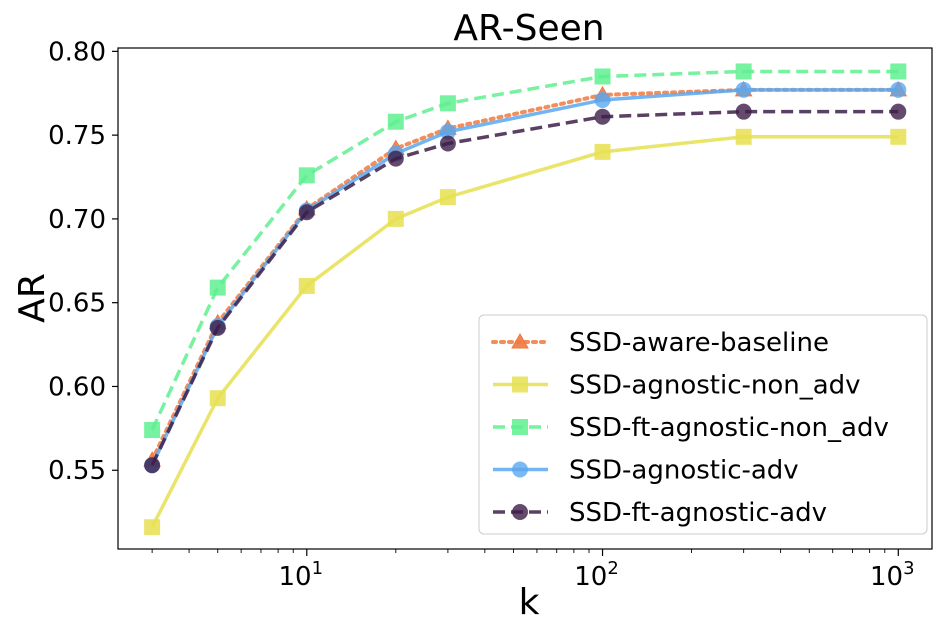 This screenshot has height=634, width=952. Describe the element at coordinates (77, 136) in the screenshot. I see `y-tick-label-4: 0.75` at that location.